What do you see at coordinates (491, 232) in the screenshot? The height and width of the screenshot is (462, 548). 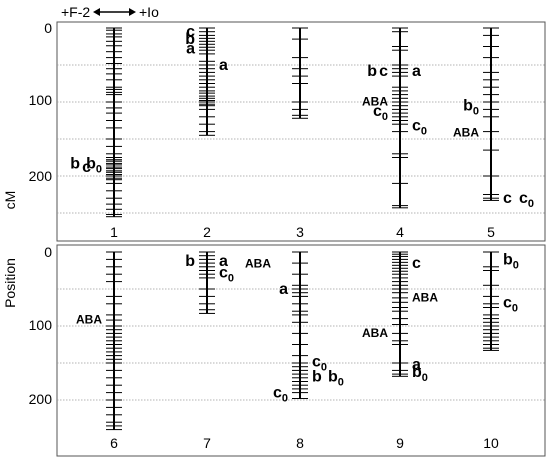 I see `chromosome-label: 5` at bounding box center [491, 232].